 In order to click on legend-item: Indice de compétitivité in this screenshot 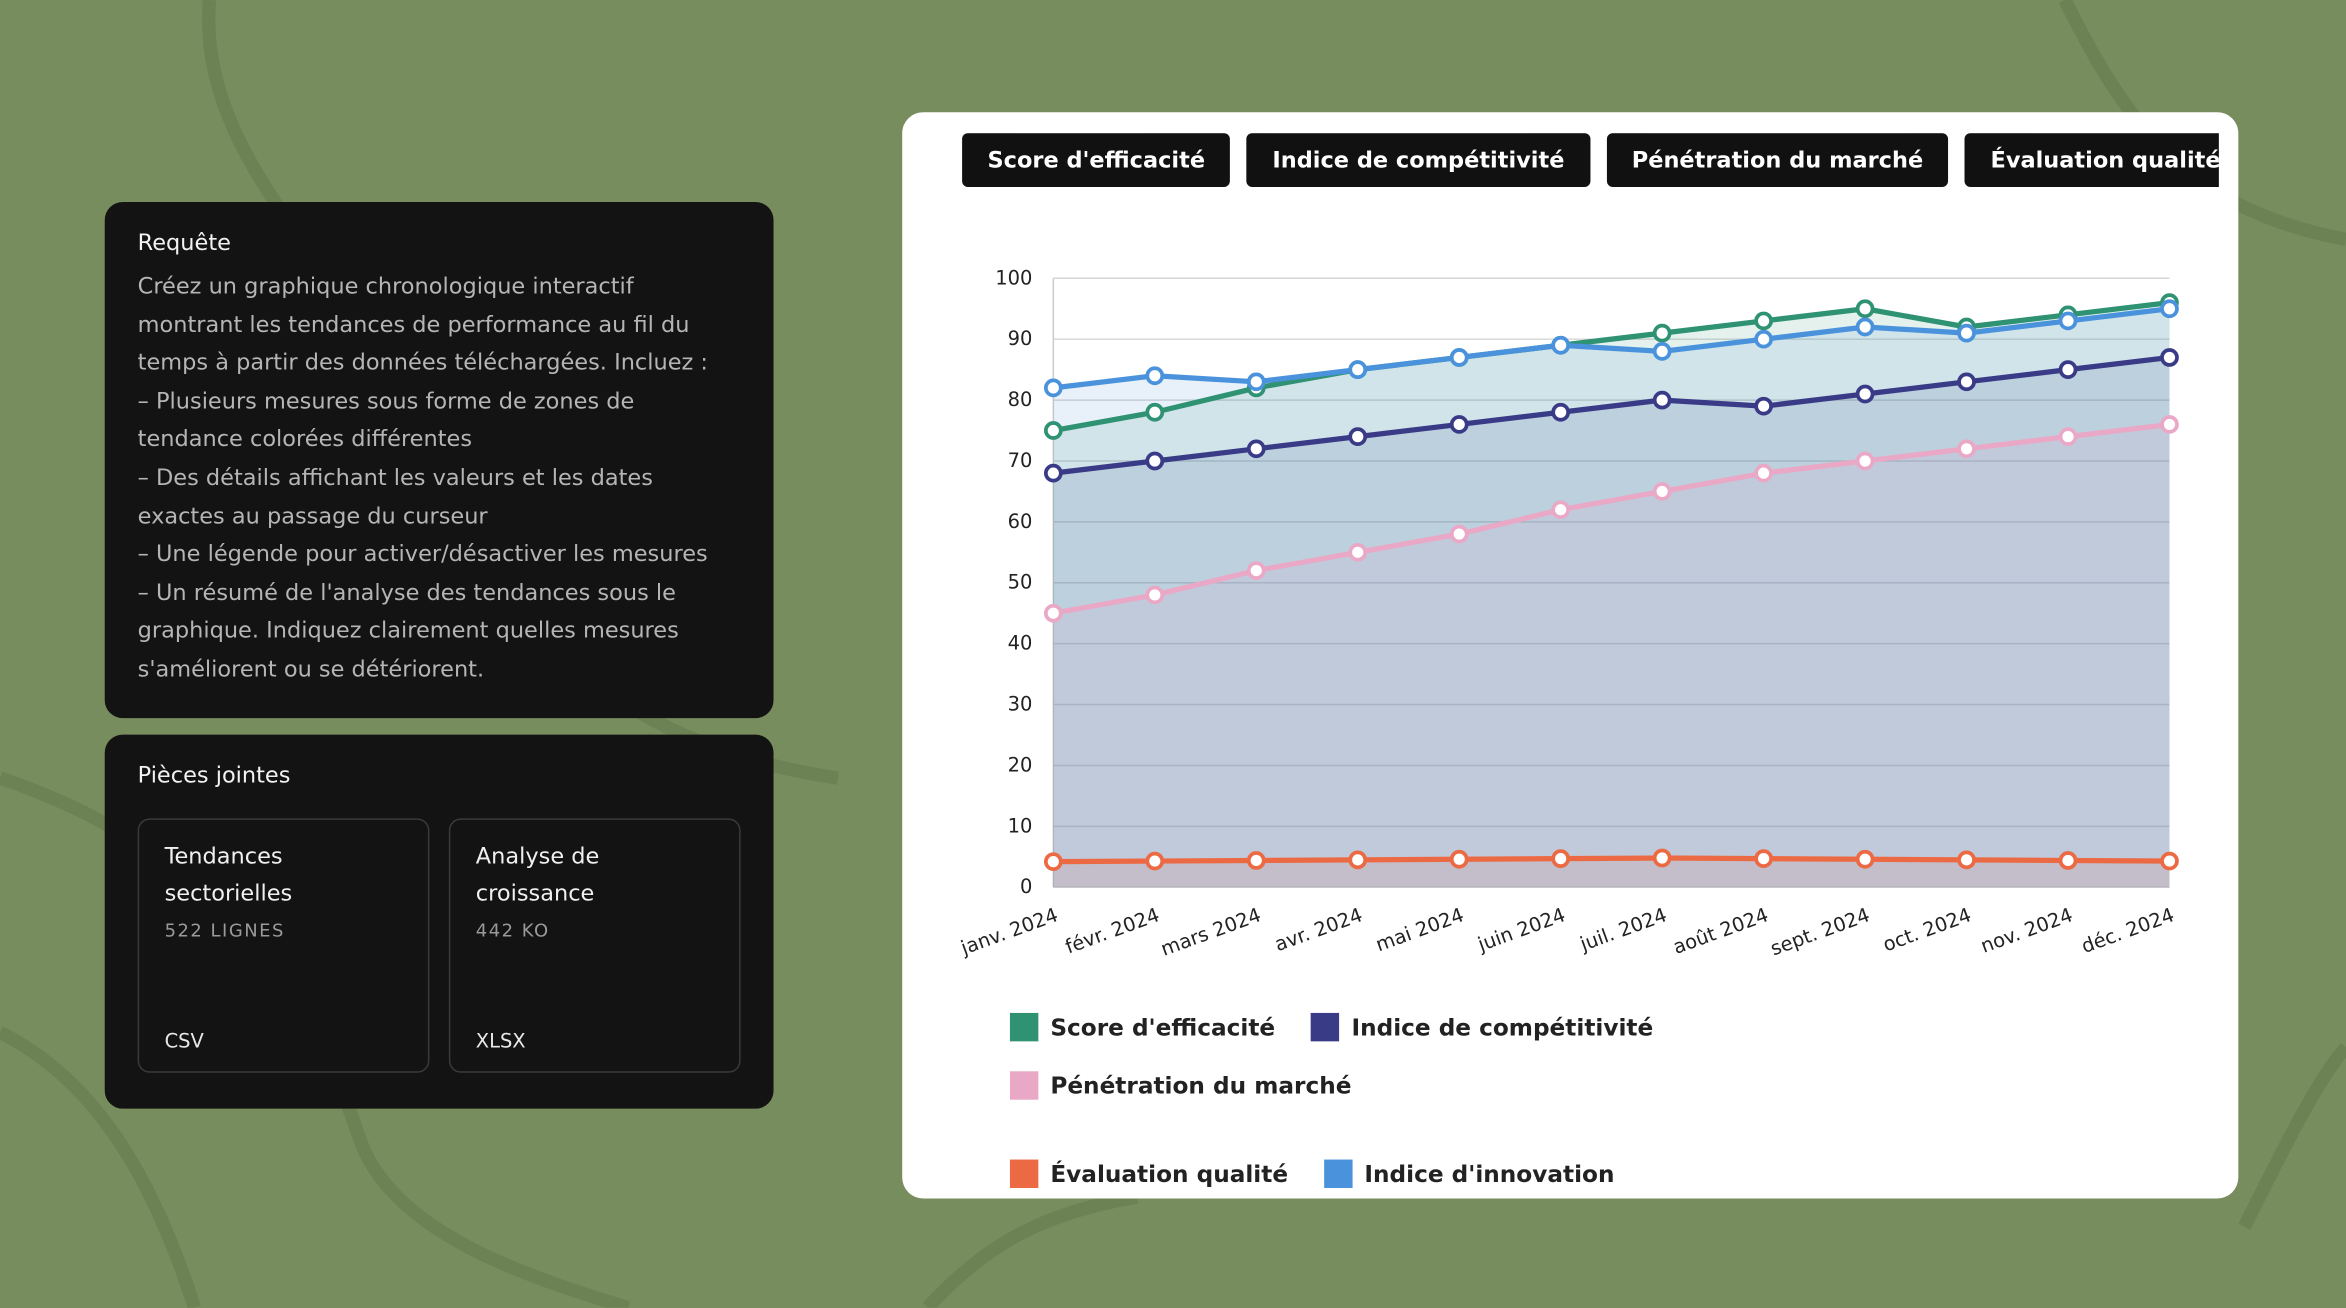, I will do `click(1482, 1027)`.